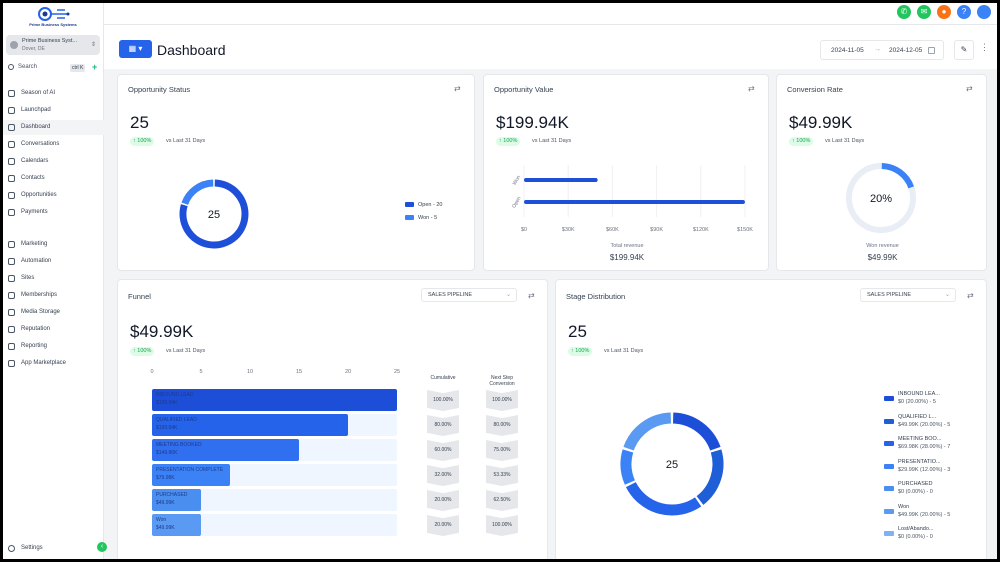 The image size is (1000, 562). I want to click on donut-center-value: 25, so click(214, 215).